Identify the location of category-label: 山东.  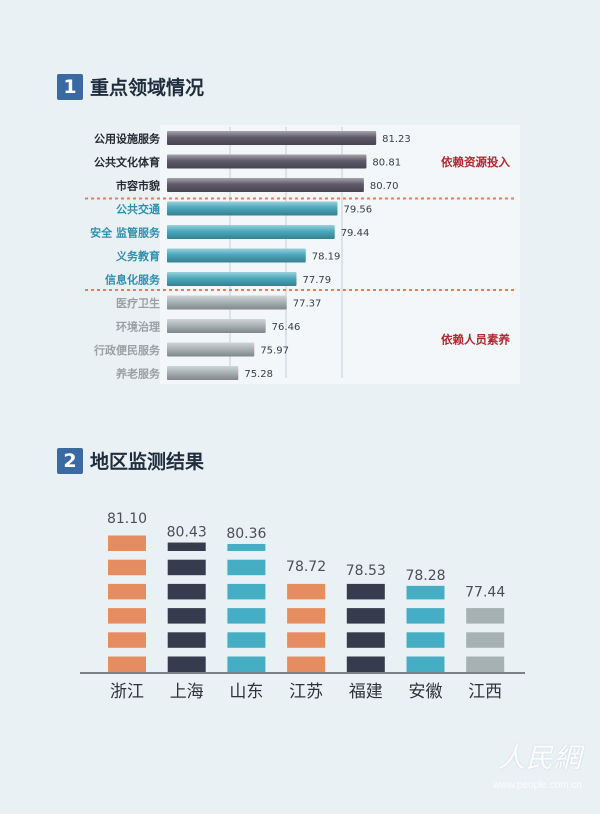
(246, 692).